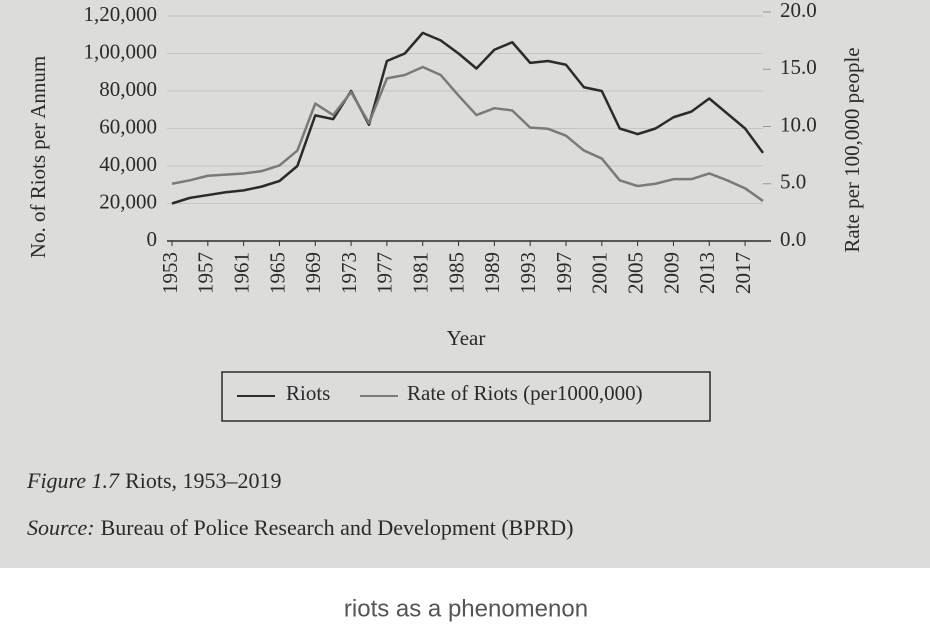 The width and height of the screenshot is (930, 638). I want to click on x-tick-label: 2017, so click(743, 273).